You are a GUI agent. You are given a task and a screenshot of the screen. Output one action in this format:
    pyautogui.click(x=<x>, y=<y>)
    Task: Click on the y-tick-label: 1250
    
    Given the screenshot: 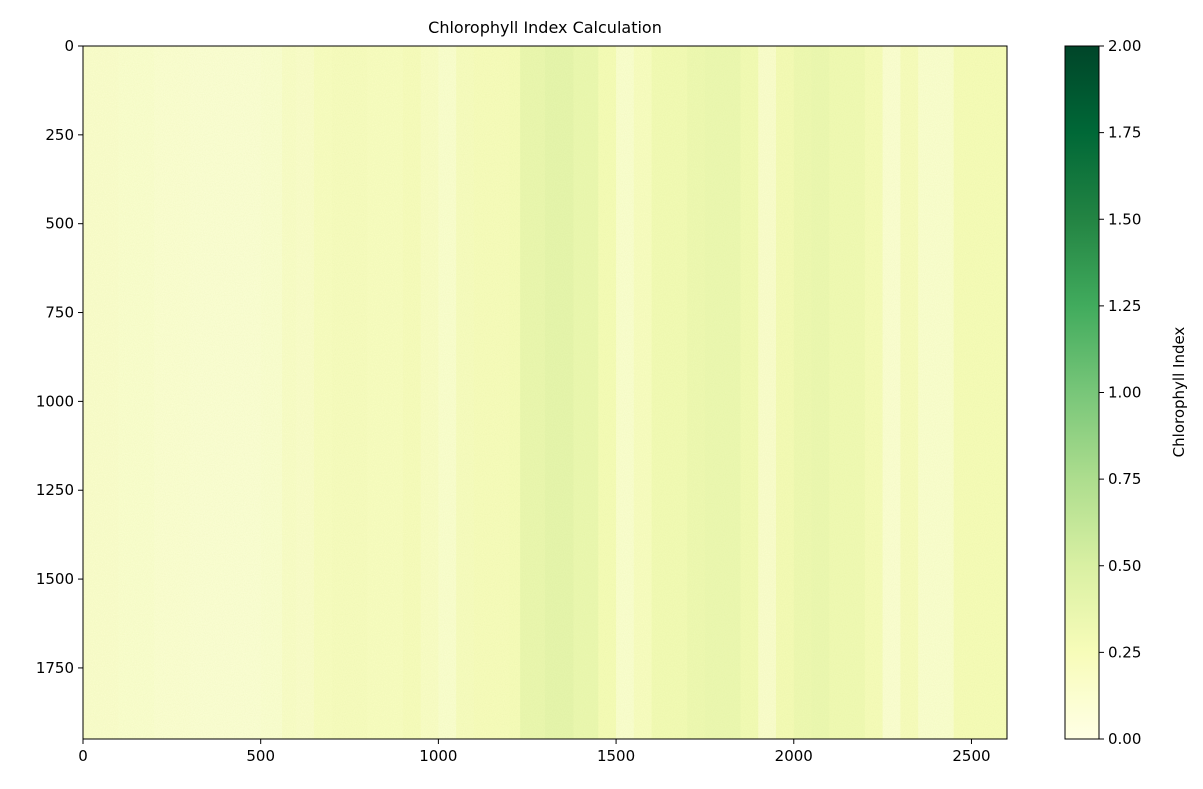 What is the action you would take?
    pyautogui.click(x=55, y=490)
    